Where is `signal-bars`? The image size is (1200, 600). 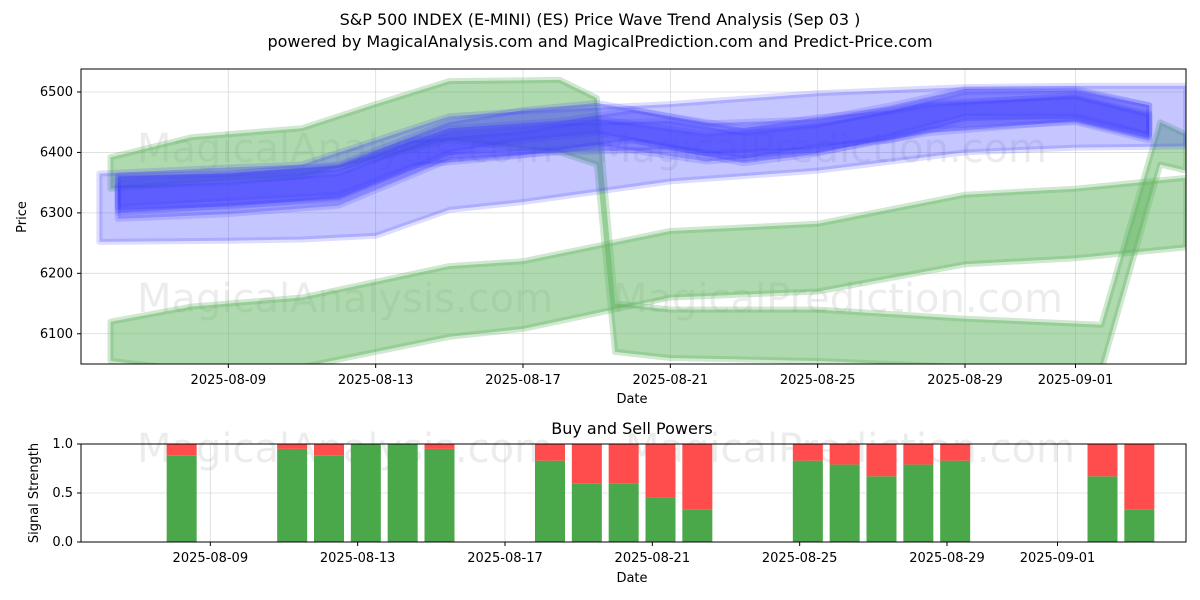 signal-bars is located at coordinates (660, 493).